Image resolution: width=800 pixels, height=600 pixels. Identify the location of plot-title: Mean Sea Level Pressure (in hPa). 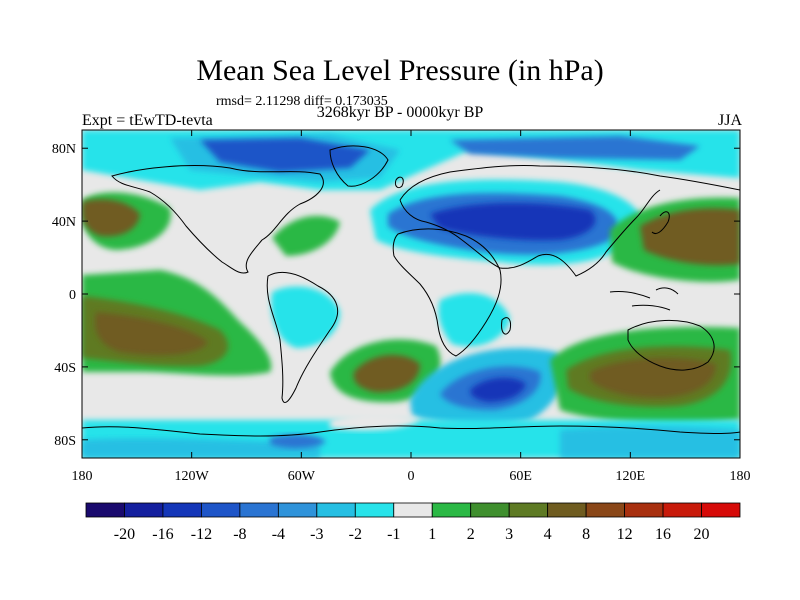
(400, 70).